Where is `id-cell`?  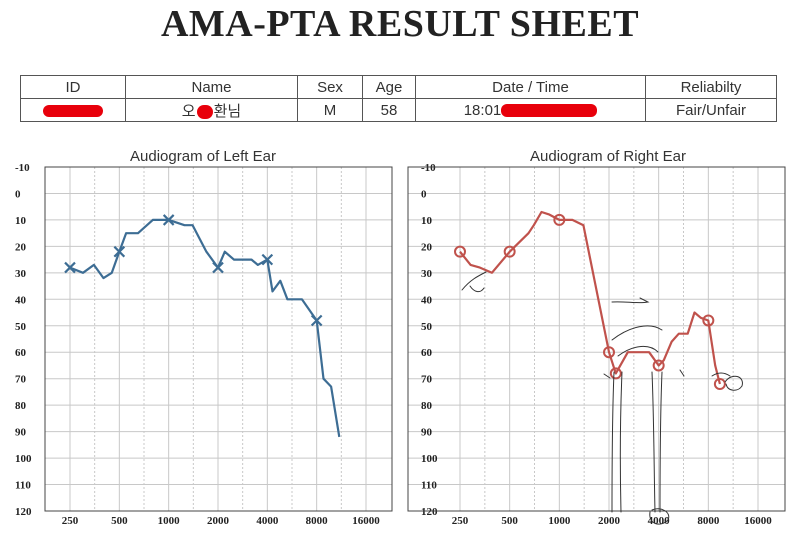
id-cell is located at coordinates (73, 110).